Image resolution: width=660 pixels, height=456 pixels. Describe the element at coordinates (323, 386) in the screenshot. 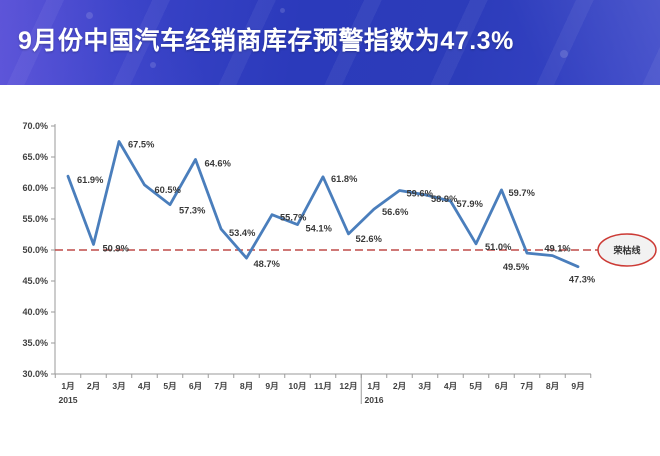

I see `x-axis-month-label: 11月` at that location.